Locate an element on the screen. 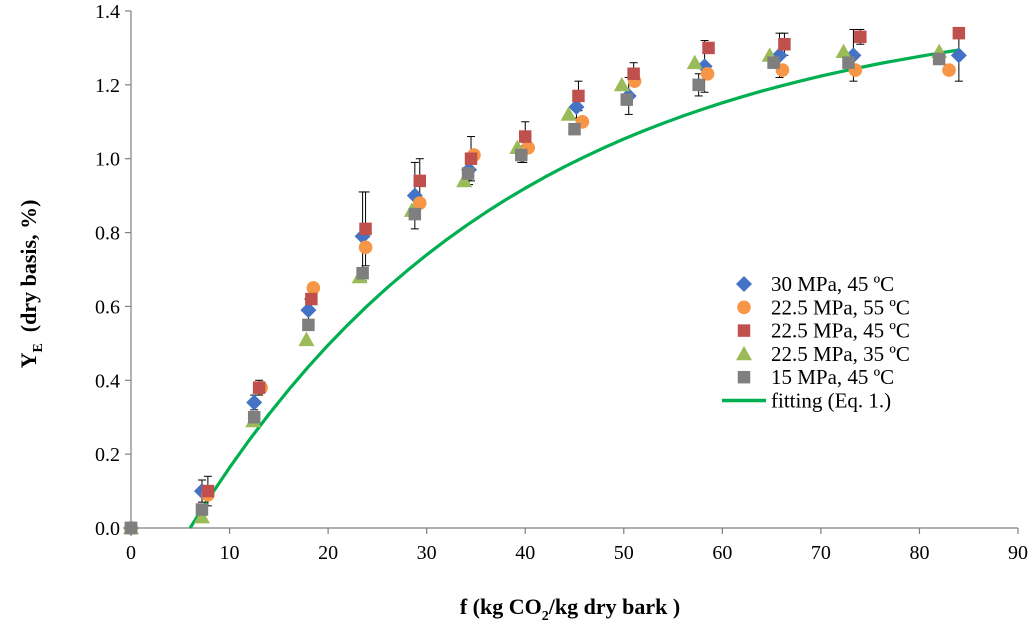 Image resolution: width=1036 pixels, height=628 pixels. x-tick-label: 20 is located at coordinates (328, 553).